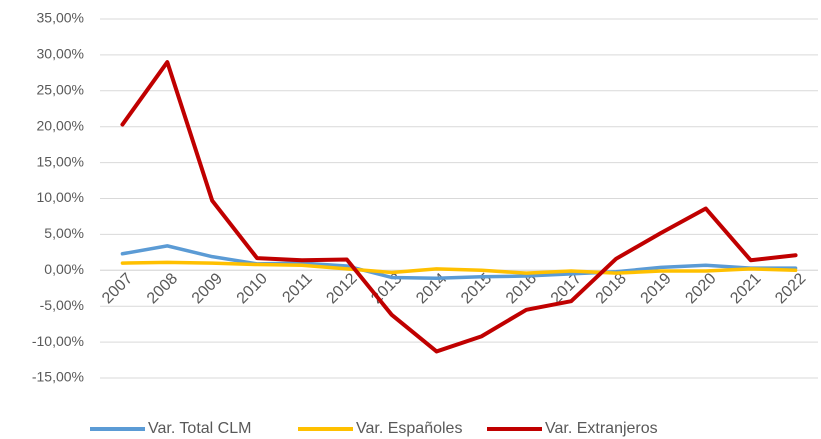 The width and height of the screenshot is (821, 439). What do you see at coordinates (60, 197) in the screenshot?
I see `y-tick-label: 10,00%` at bounding box center [60, 197].